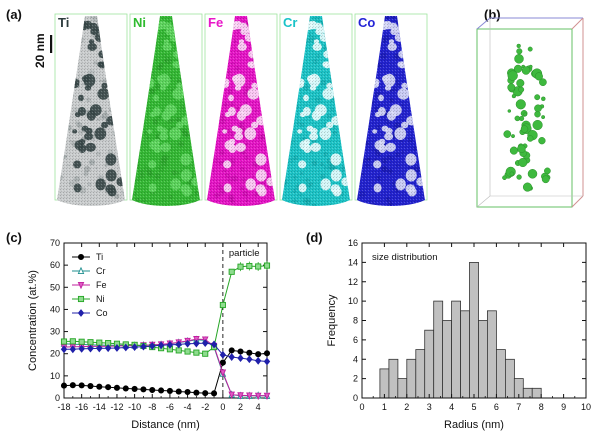 The height and width of the screenshot is (441, 600). I want to click on x-tick-label: 7, so click(518, 407).